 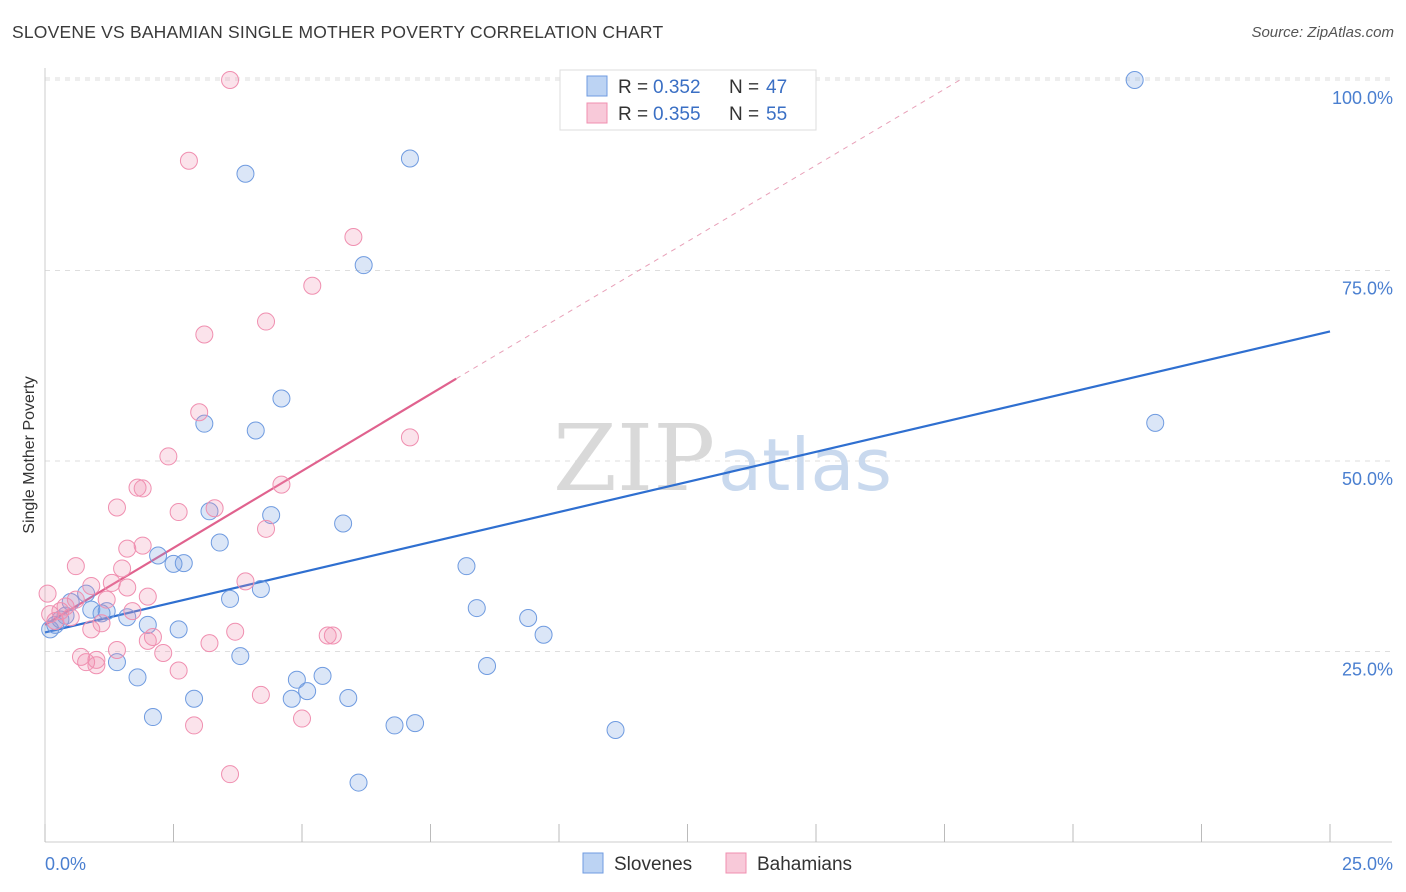 I want to click on y-tick-label-1: 50.0%, so click(x=1367, y=479).